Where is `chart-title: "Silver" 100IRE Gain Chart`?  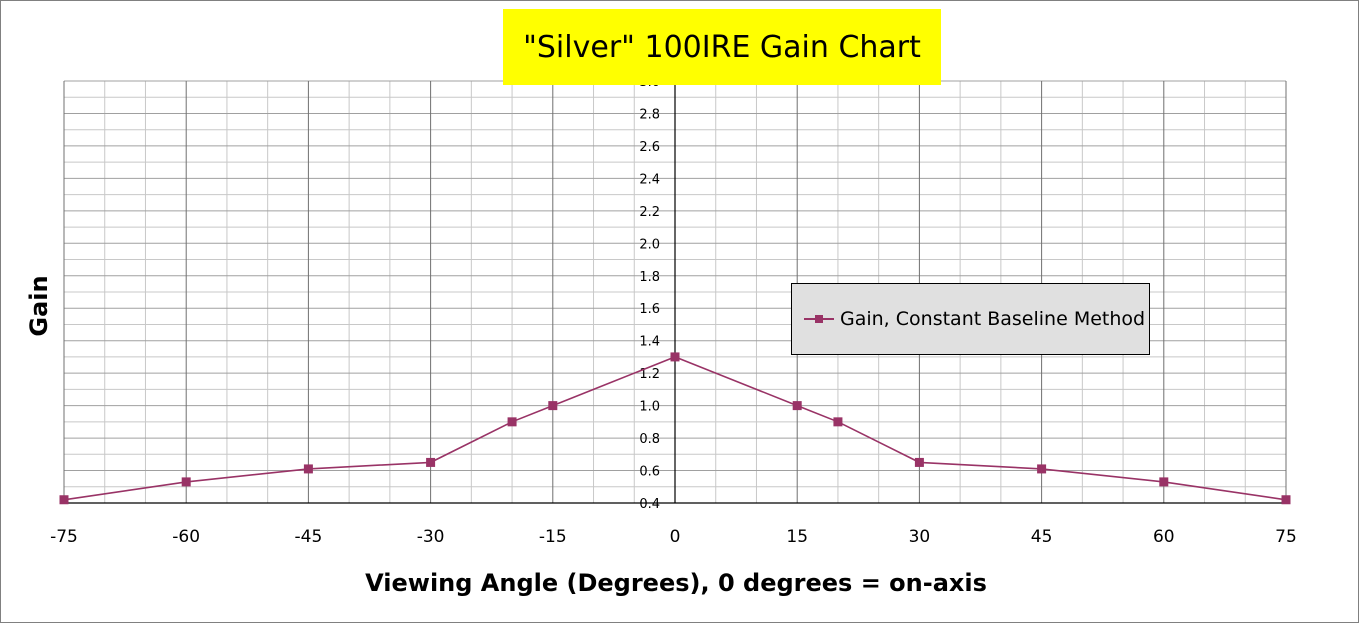
chart-title: "Silver" 100IRE Gain Chart is located at coordinates (722, 47).